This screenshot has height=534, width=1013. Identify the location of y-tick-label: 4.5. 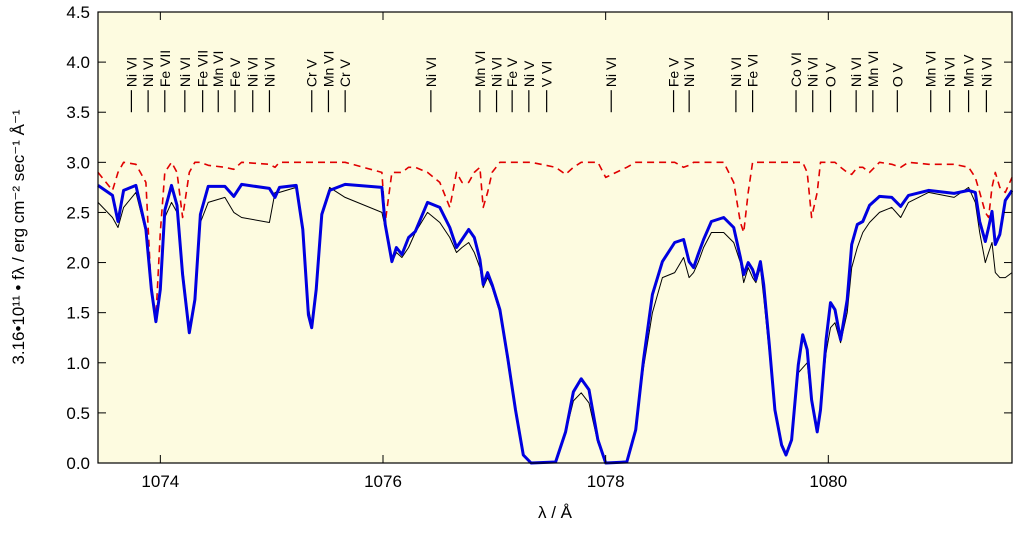
(78, 12).